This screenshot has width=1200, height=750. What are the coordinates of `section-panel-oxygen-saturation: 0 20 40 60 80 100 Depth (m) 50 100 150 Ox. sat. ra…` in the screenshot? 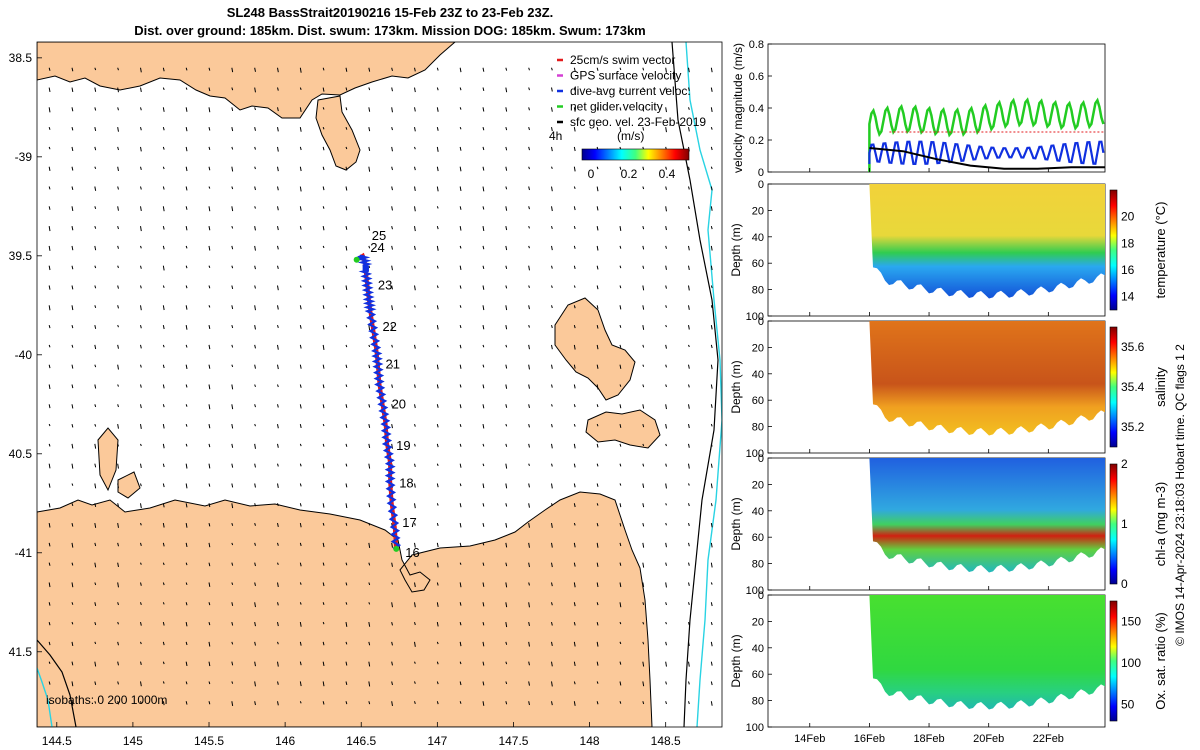 It's located at (948, 662).